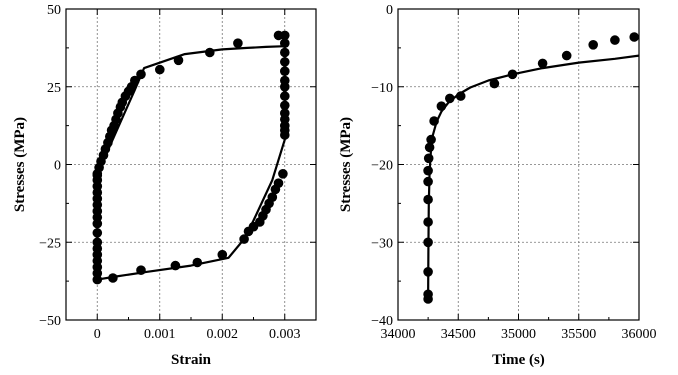  Describe the element at coordinates (160, 334) in the screenshot. I see `x-tick-label: 0.001` at that location.